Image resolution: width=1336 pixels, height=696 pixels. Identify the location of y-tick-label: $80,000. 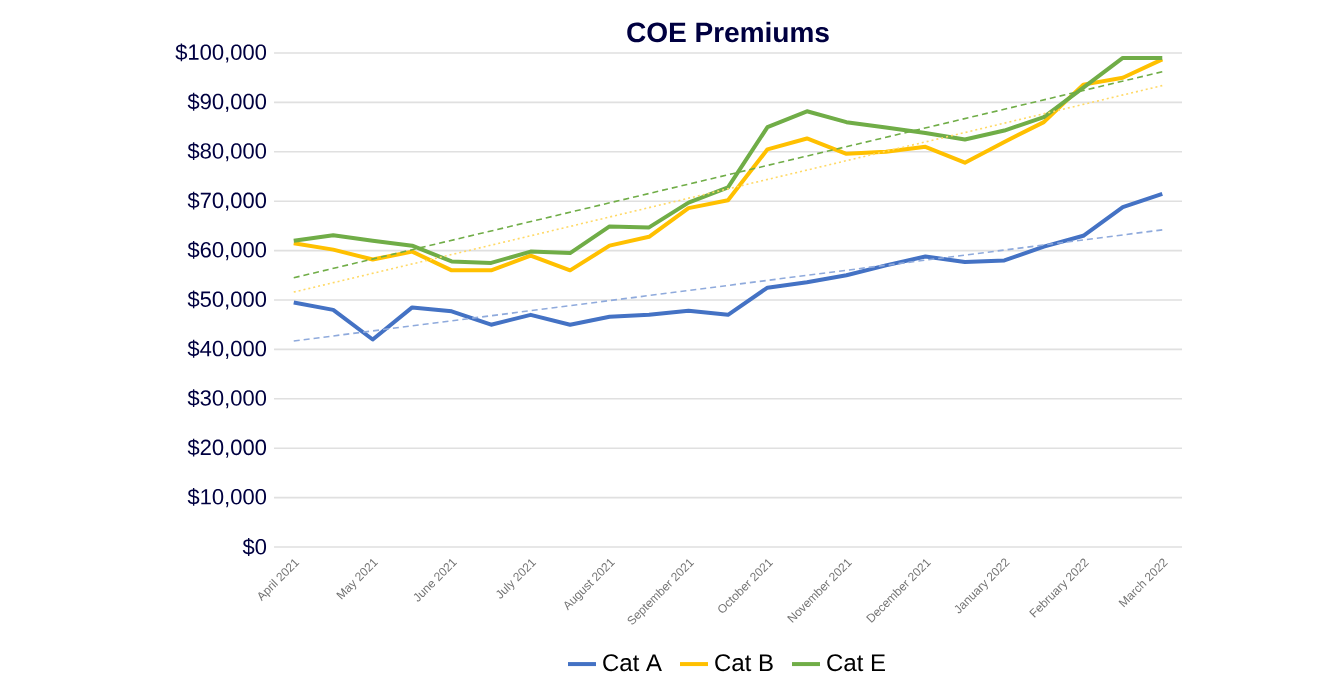
(227, 152).